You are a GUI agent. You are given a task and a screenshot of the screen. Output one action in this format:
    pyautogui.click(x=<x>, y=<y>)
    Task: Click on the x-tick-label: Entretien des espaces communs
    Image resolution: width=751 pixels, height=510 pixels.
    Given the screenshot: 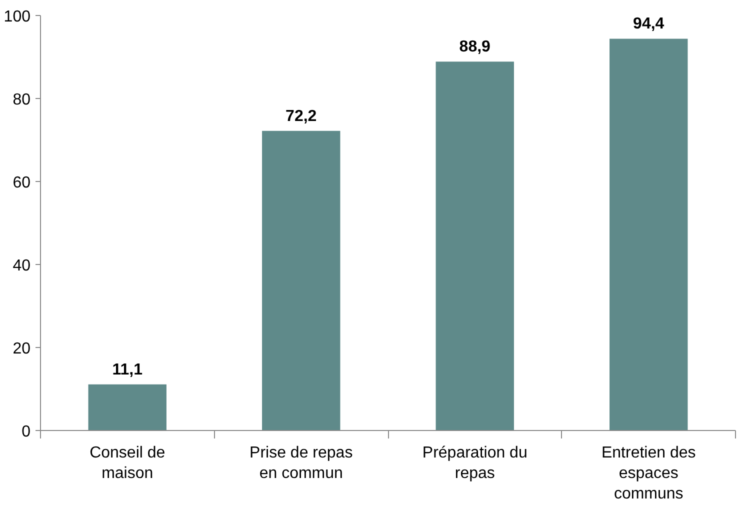 What is the action you would take?
    pyautogui.click(x=648, y=473)
    